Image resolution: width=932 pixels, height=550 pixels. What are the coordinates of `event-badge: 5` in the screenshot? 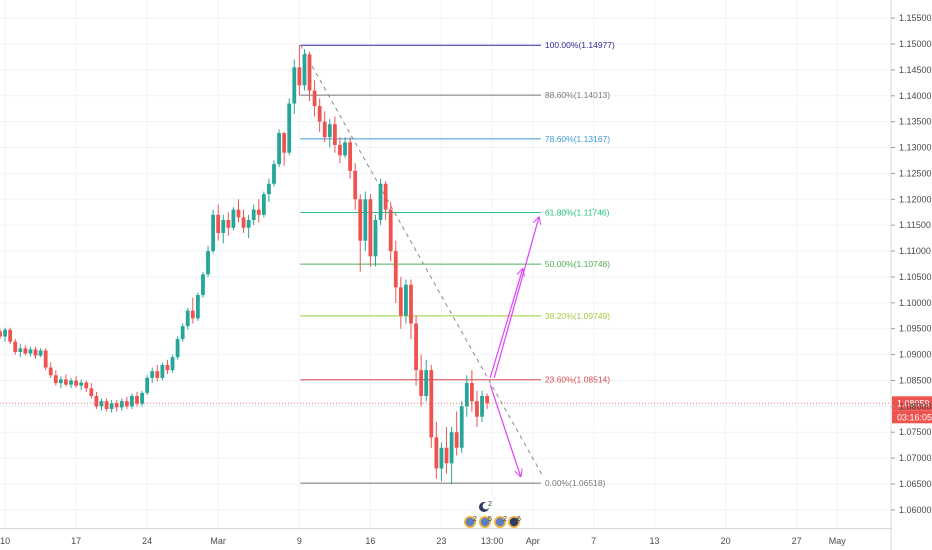 It's located at (485, 522).